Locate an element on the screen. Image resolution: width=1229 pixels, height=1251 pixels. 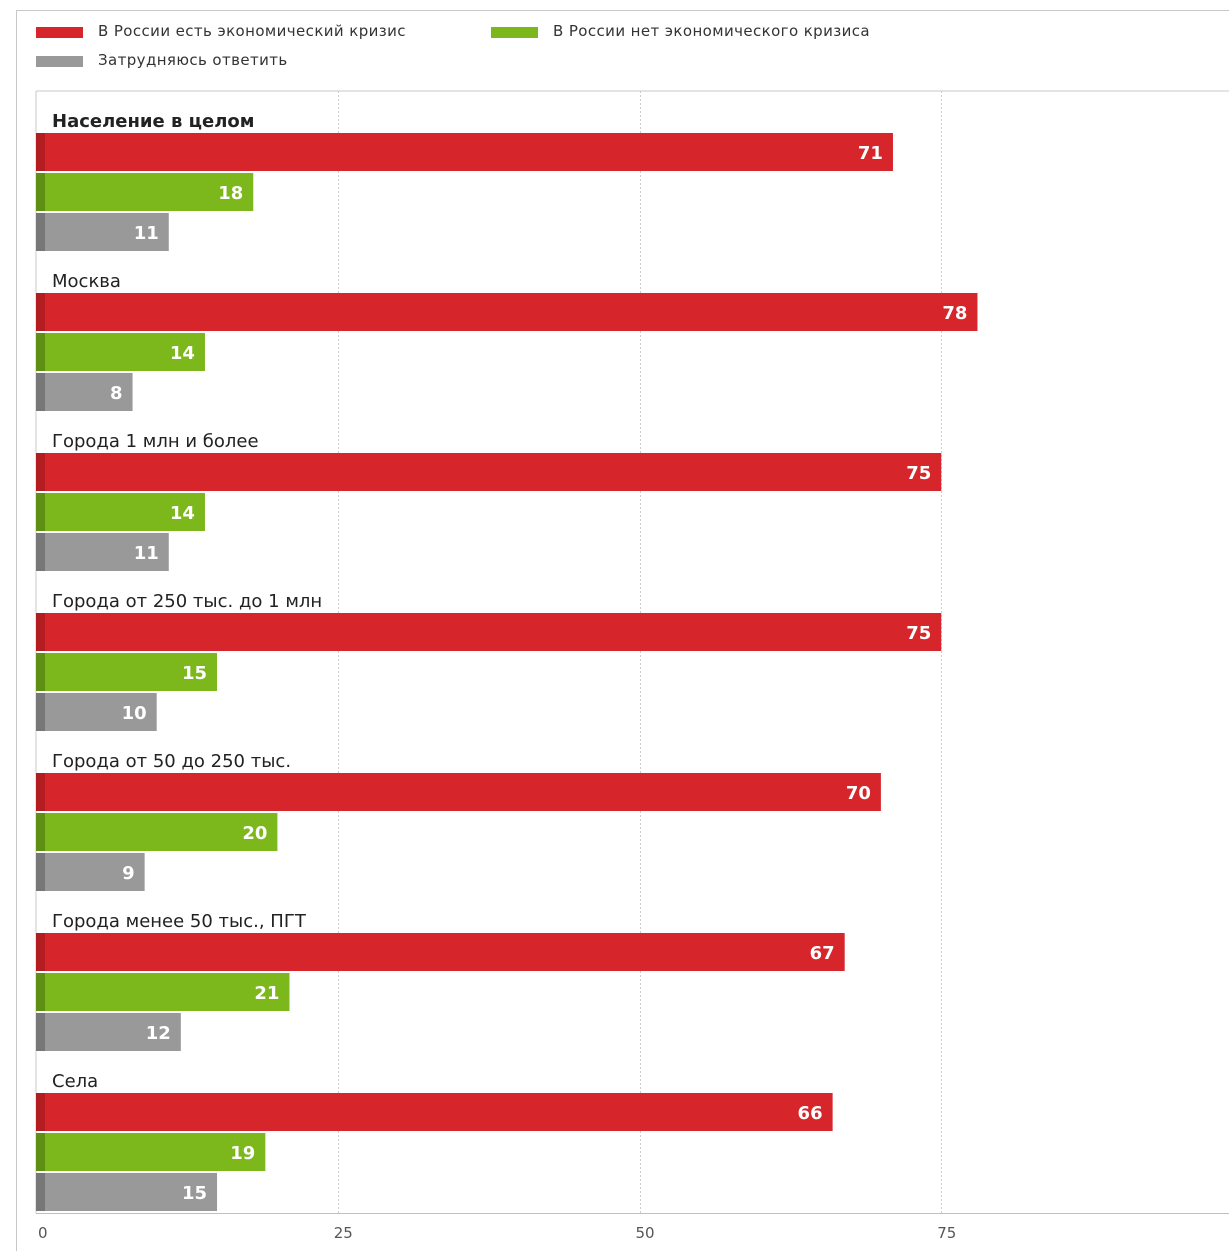
legend-label-no-crisis: В России нет экономического кризиса is located at coordinates (711, 31).